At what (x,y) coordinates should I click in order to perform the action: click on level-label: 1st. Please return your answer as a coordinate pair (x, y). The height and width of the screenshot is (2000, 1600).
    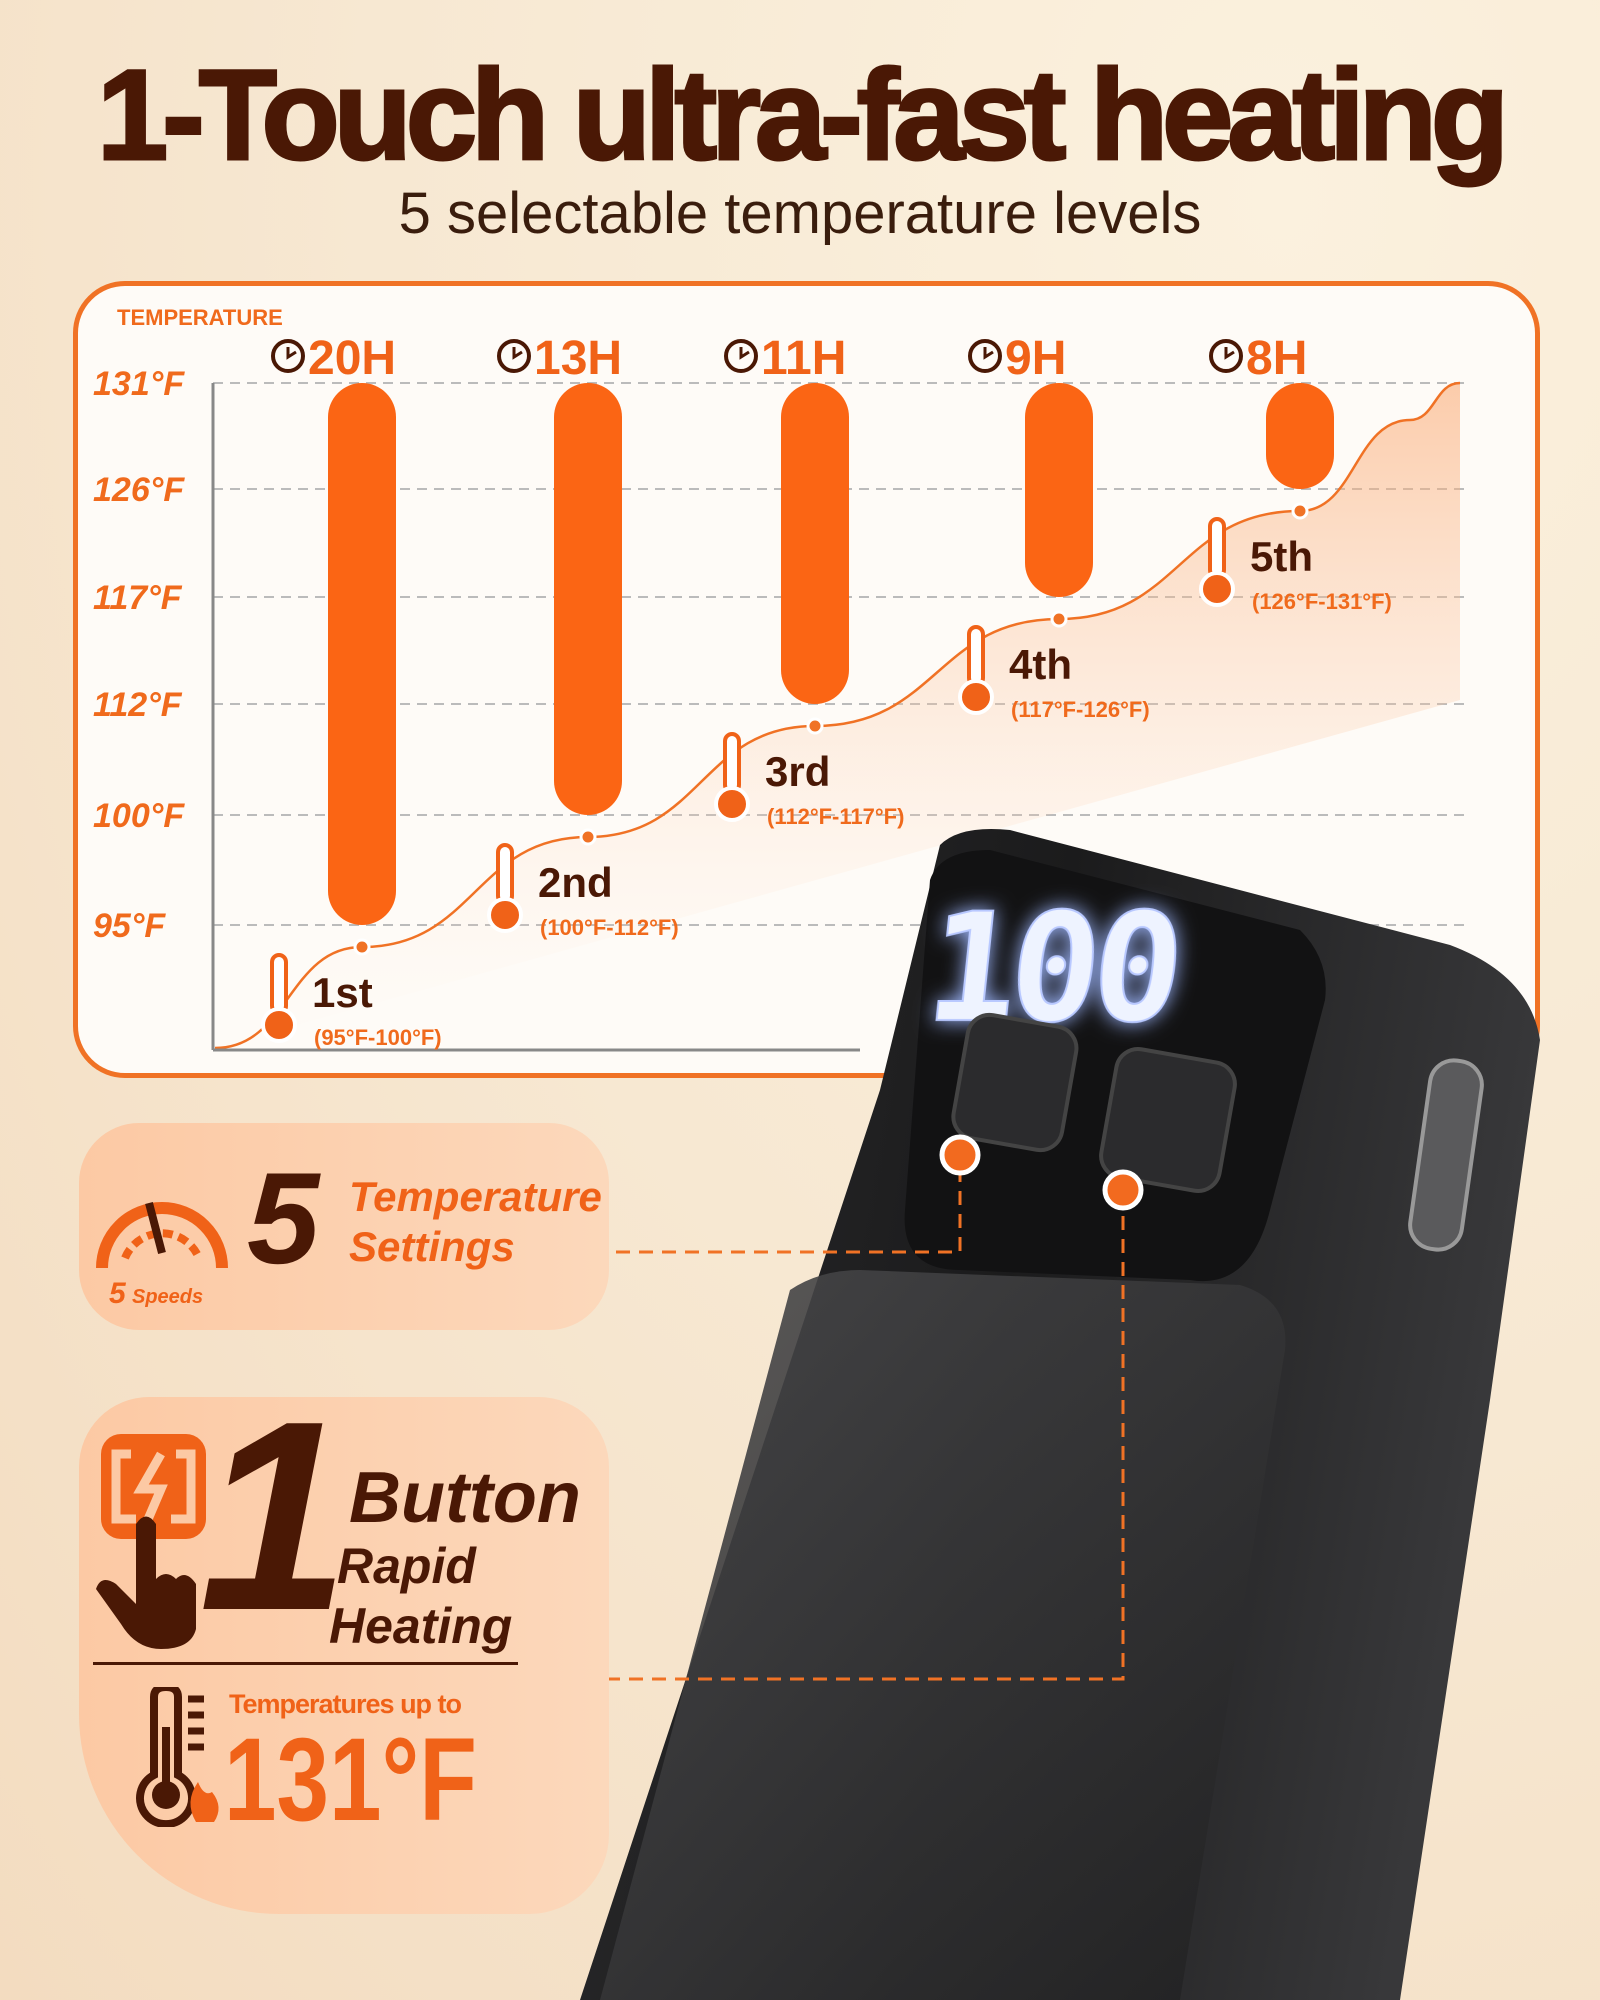
    Looking at the image, I should click on (342, 992).